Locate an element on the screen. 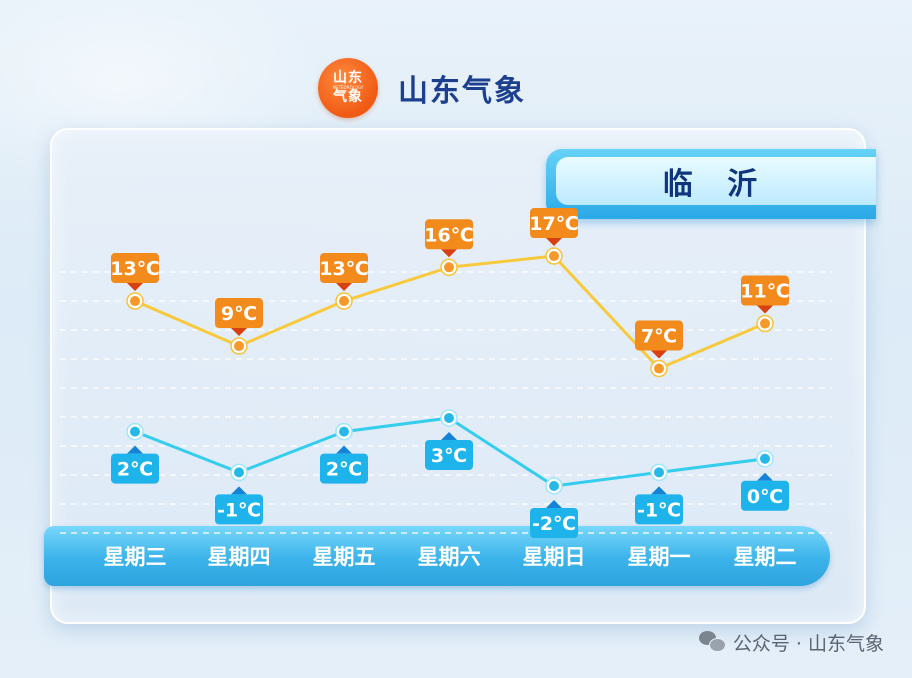  high-temp-label: 16℃ is located at coordinates (448, 235).